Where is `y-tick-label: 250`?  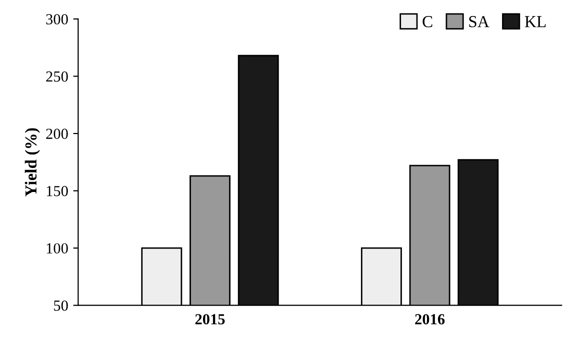 y-tick-label: 250 is located at coordinates (57, 76).